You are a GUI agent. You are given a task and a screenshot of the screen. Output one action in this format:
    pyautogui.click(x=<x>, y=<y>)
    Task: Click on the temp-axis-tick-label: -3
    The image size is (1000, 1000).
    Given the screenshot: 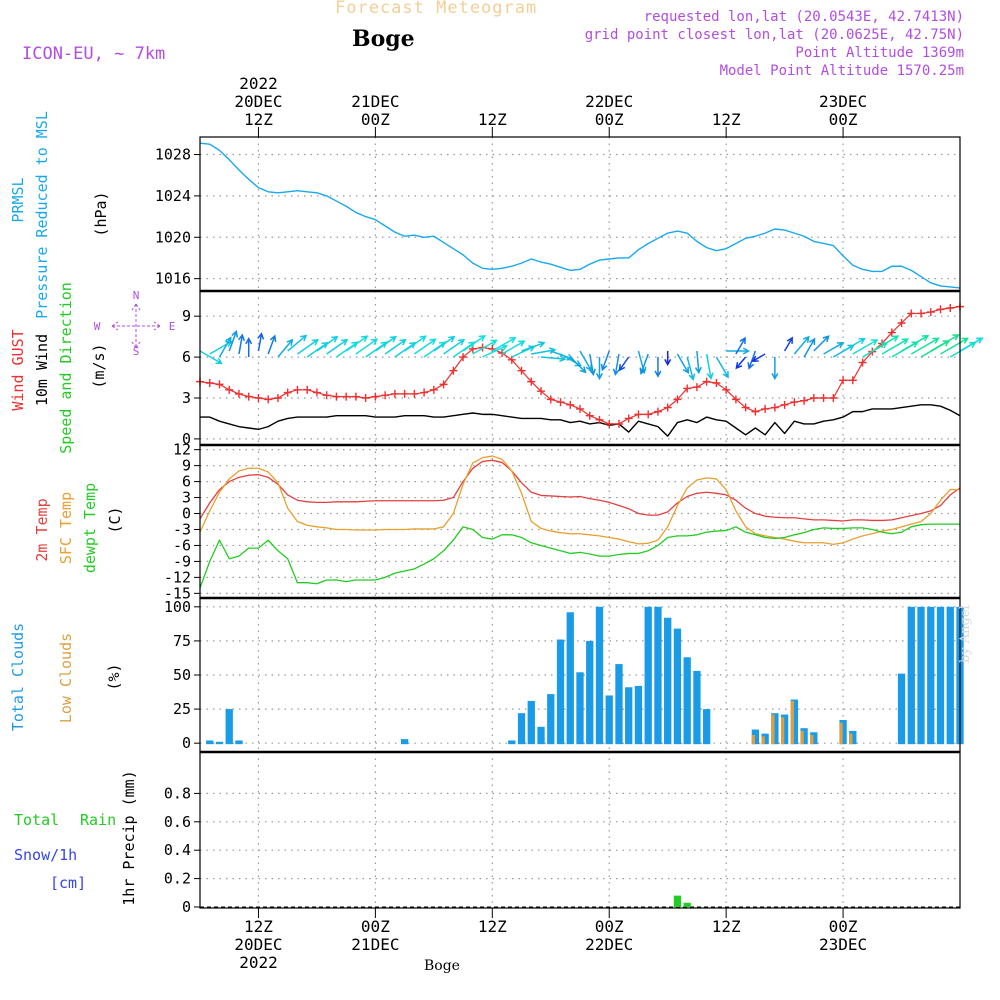 What is the action you would take?
    pyautogui.click(x=182, y=529)
    